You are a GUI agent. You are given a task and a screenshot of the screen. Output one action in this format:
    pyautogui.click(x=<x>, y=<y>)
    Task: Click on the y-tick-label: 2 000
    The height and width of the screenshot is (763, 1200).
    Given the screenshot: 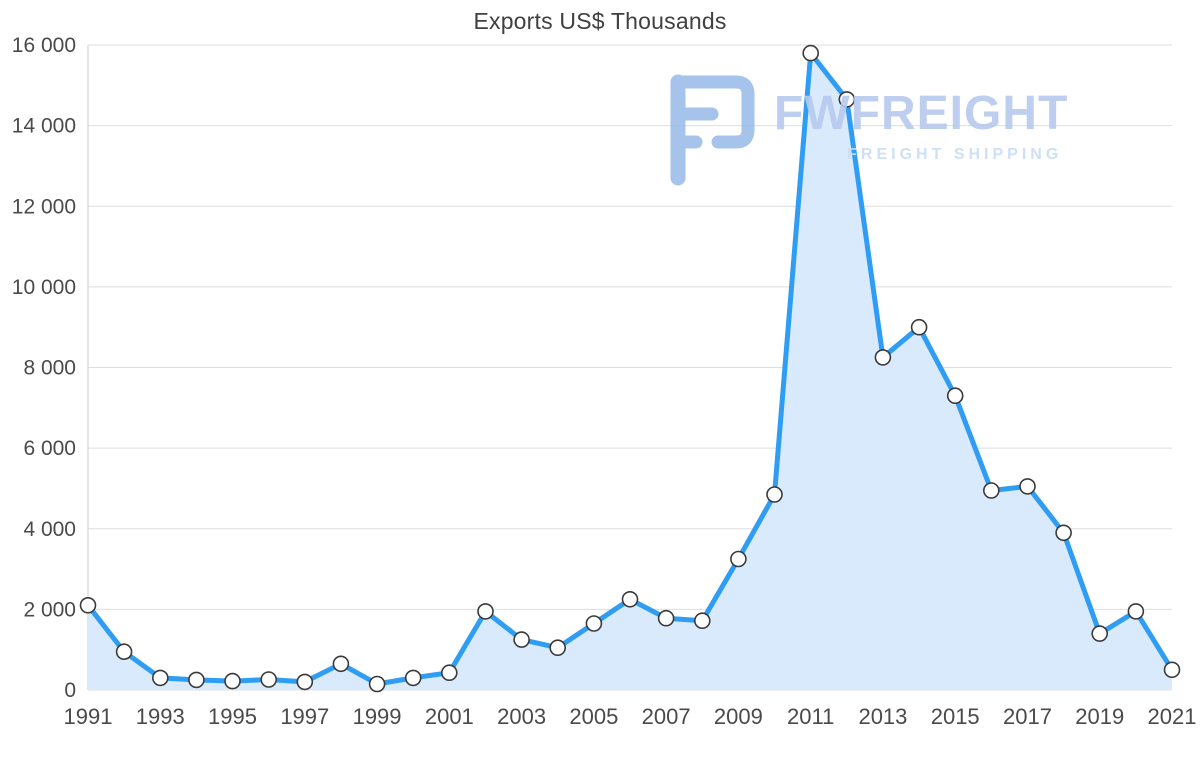 What is the action you would take?
    pyautogui.click(x=49, y=609)
    